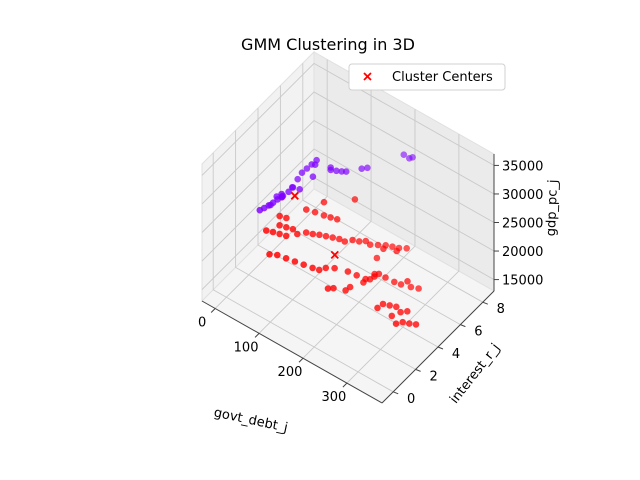  I want to click on chart-title: GMM Clustering in 3D, so click(328, 44).